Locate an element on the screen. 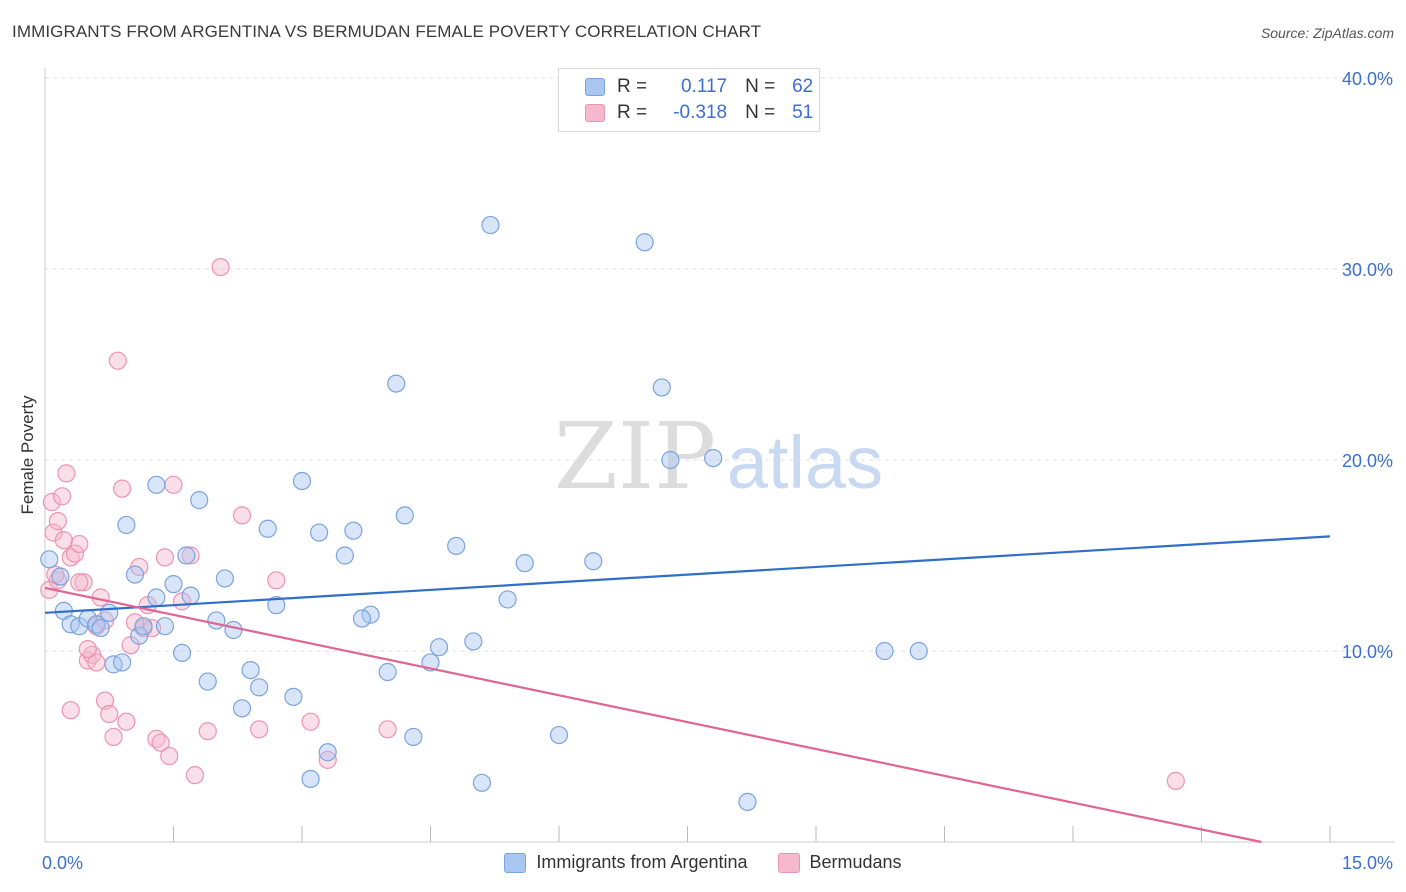 The width and height of the screenshot is (1406, 892). x-tick-label: 15.0% is located at coordinates (1367, 863).